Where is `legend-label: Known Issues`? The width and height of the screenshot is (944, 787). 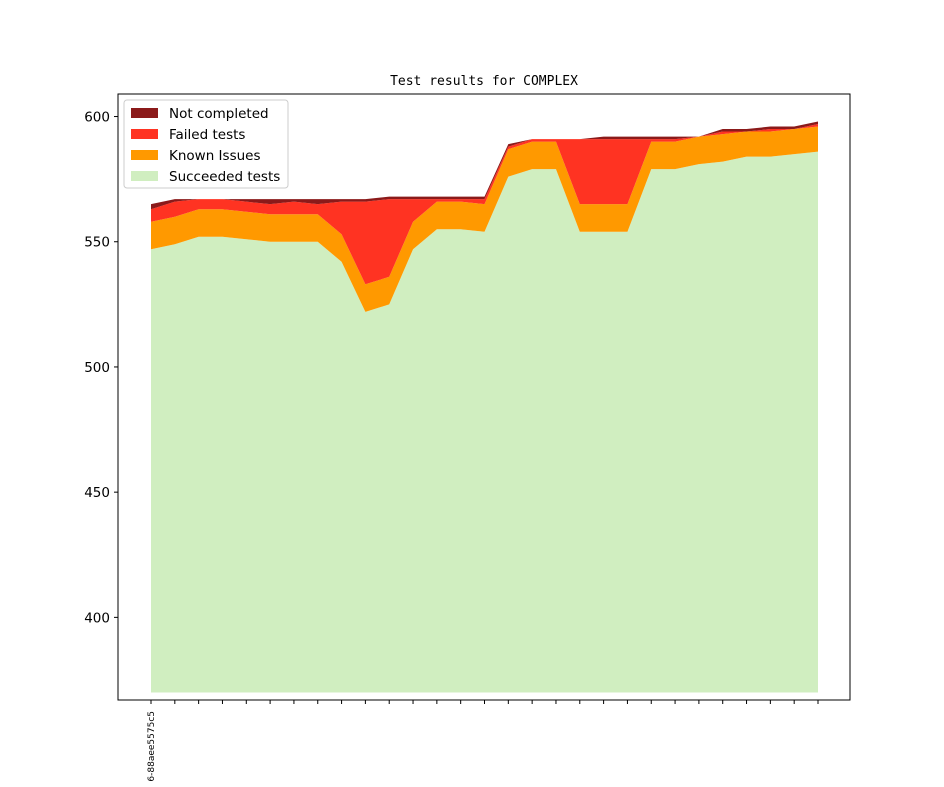
legend-label: Known Issues is located at coordinates (215, 156).